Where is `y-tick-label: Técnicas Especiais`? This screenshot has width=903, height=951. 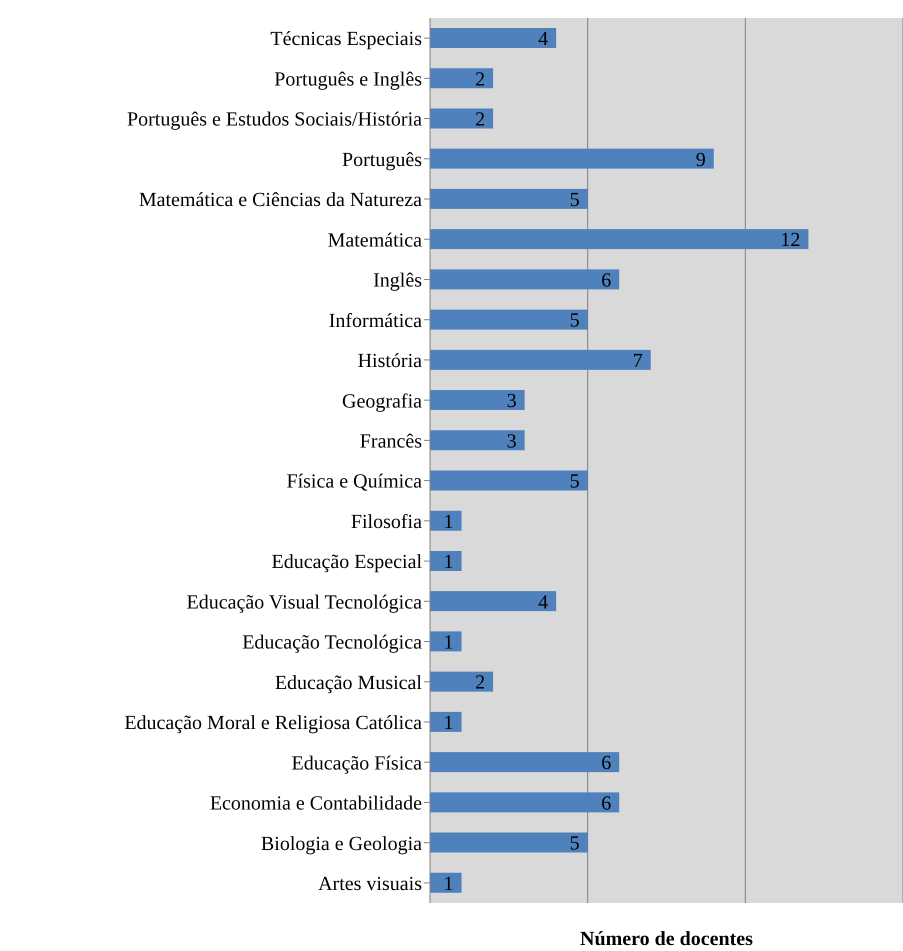 y-tick-label: Técnicas Especiais is located at coordinates (346, 39).